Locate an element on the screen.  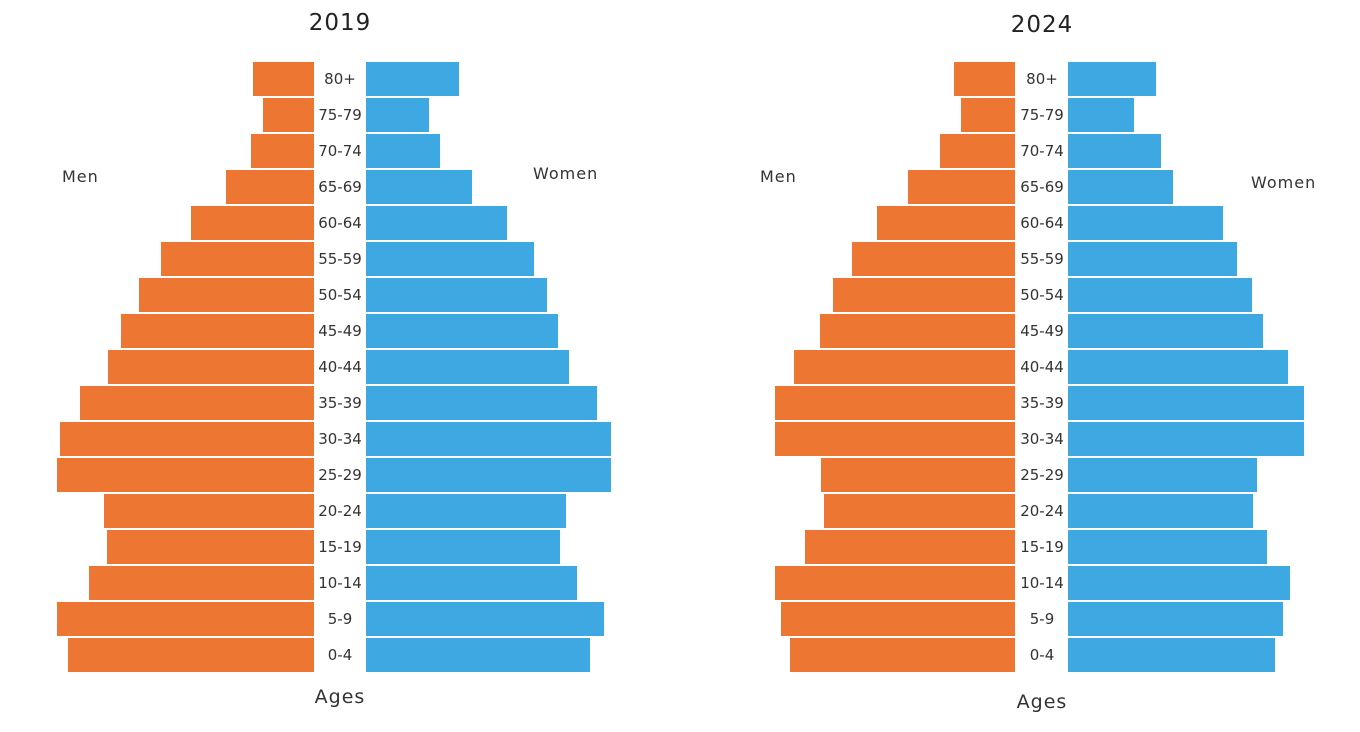
women-label: Women is located at coordinates (1284, 182).